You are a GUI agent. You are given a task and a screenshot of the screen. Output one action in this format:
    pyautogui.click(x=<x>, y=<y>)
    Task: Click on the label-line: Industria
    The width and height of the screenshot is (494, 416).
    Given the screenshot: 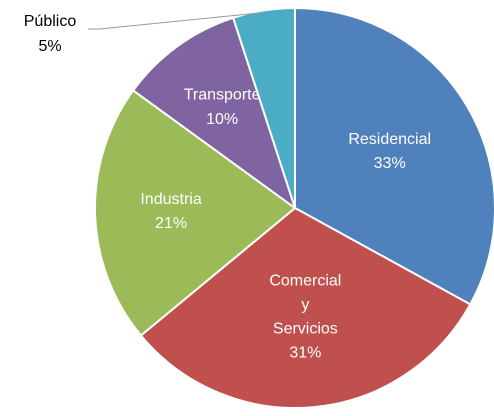 What is the action you would take?
    pyautogui.click(x=170, y=199)
    